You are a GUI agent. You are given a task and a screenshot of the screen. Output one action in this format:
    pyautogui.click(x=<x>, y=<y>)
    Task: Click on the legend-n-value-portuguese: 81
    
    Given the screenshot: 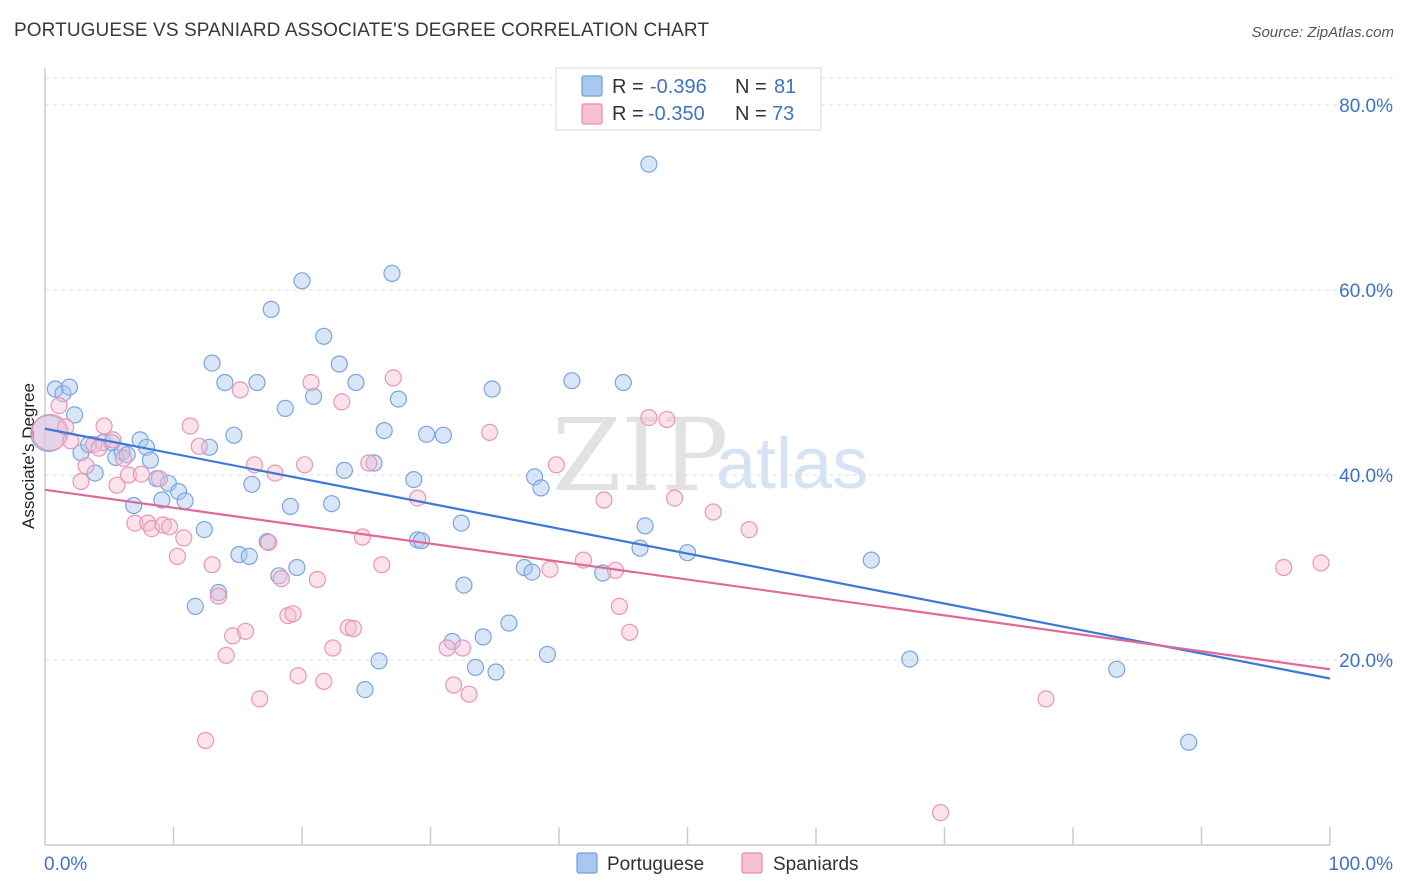 What is the action you would take?
    pyautogui.click(x=785, y=87)
    